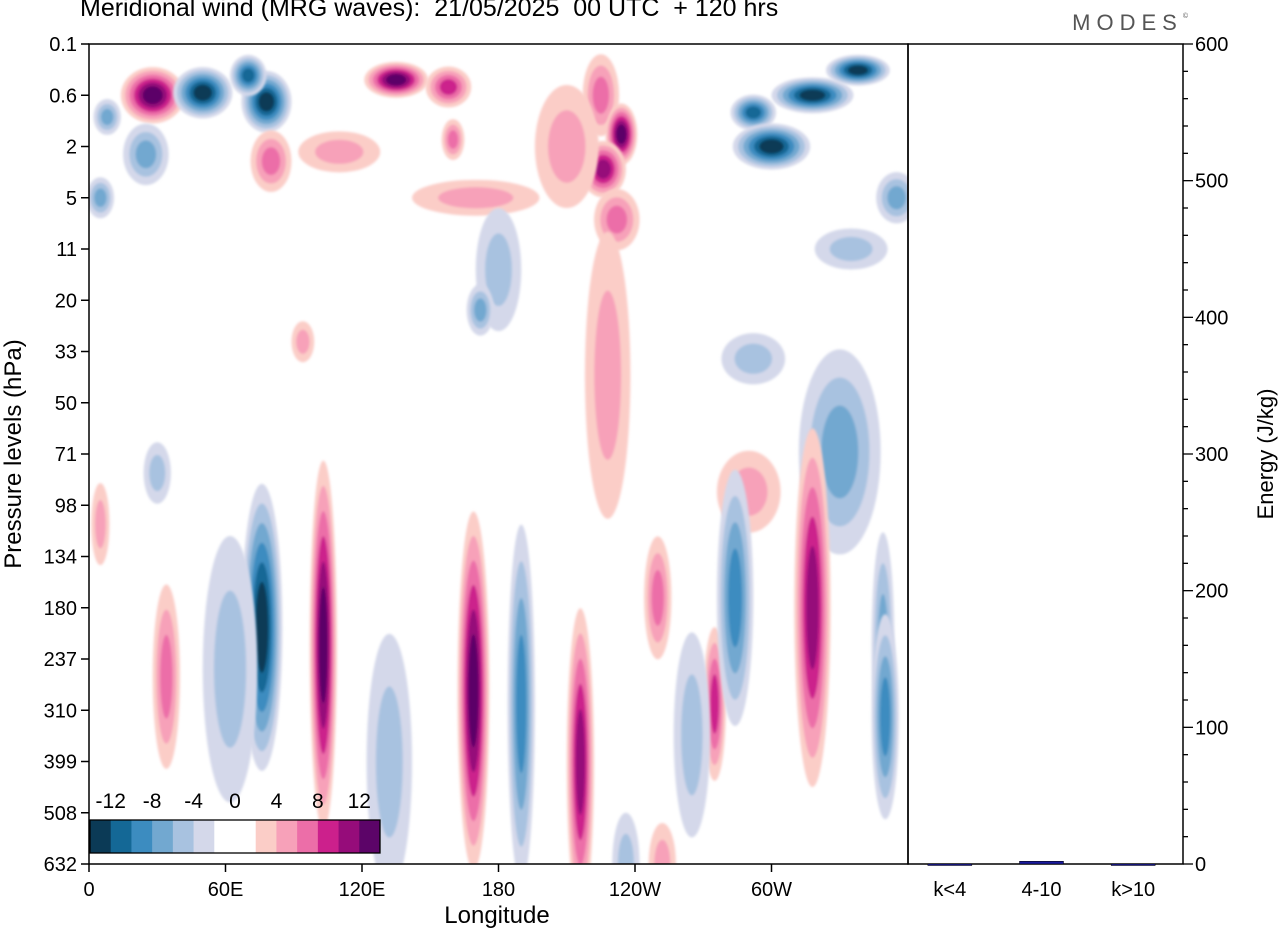 Image resolution: width=1280 pixels, height=930 pixels. I want to click on energy-axis-label: Energy (J/kg), so click(1265, 454).